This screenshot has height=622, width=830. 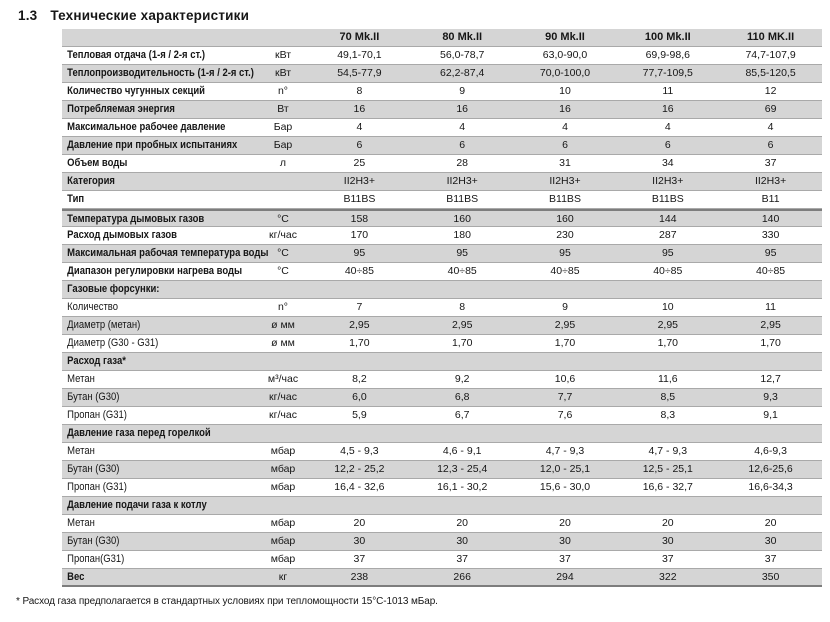 I want to click on row-unit: кг/час, so click(x=283, y=415).